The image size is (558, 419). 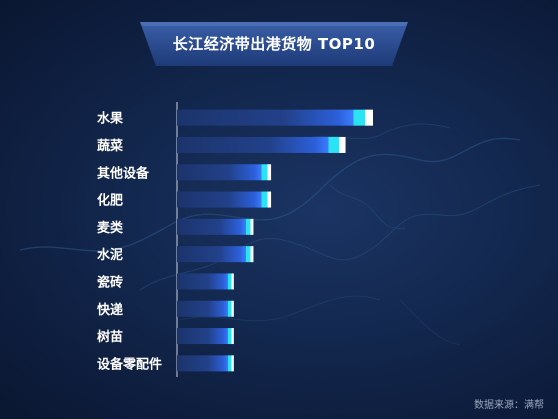 I want to click on category-label-6: 水泥, so click(x=110, y=255).